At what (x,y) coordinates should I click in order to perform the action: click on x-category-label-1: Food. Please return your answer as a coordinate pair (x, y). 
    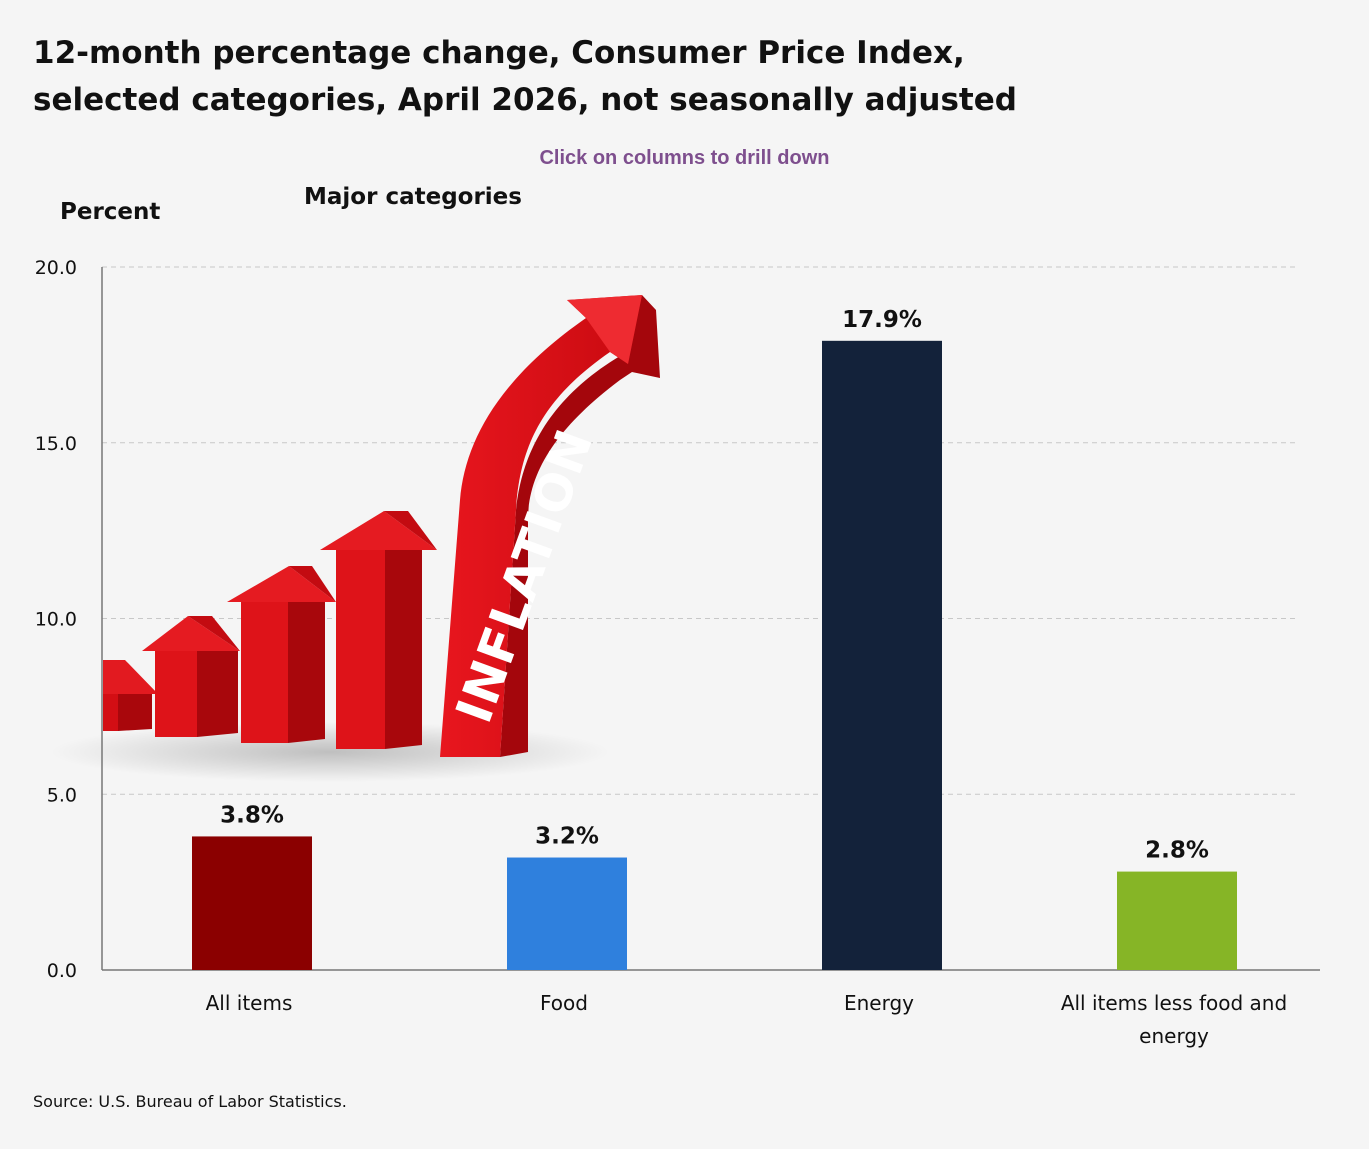
    Looking at the image, I should click on (564, 1003).